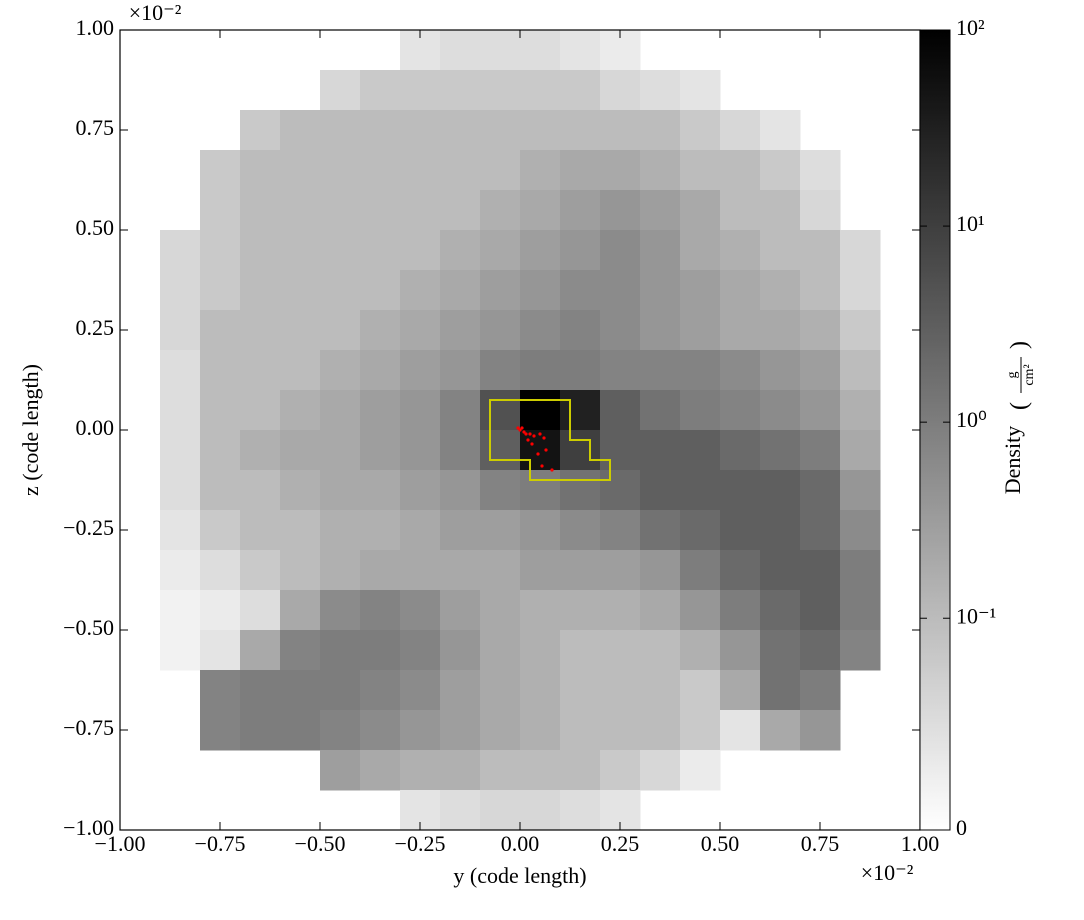 This screenshot has width=1084, height=920. Describe the element at coordinates (95, 427) in the screenshot. I see `y-tick-label: 0.00` at that location.